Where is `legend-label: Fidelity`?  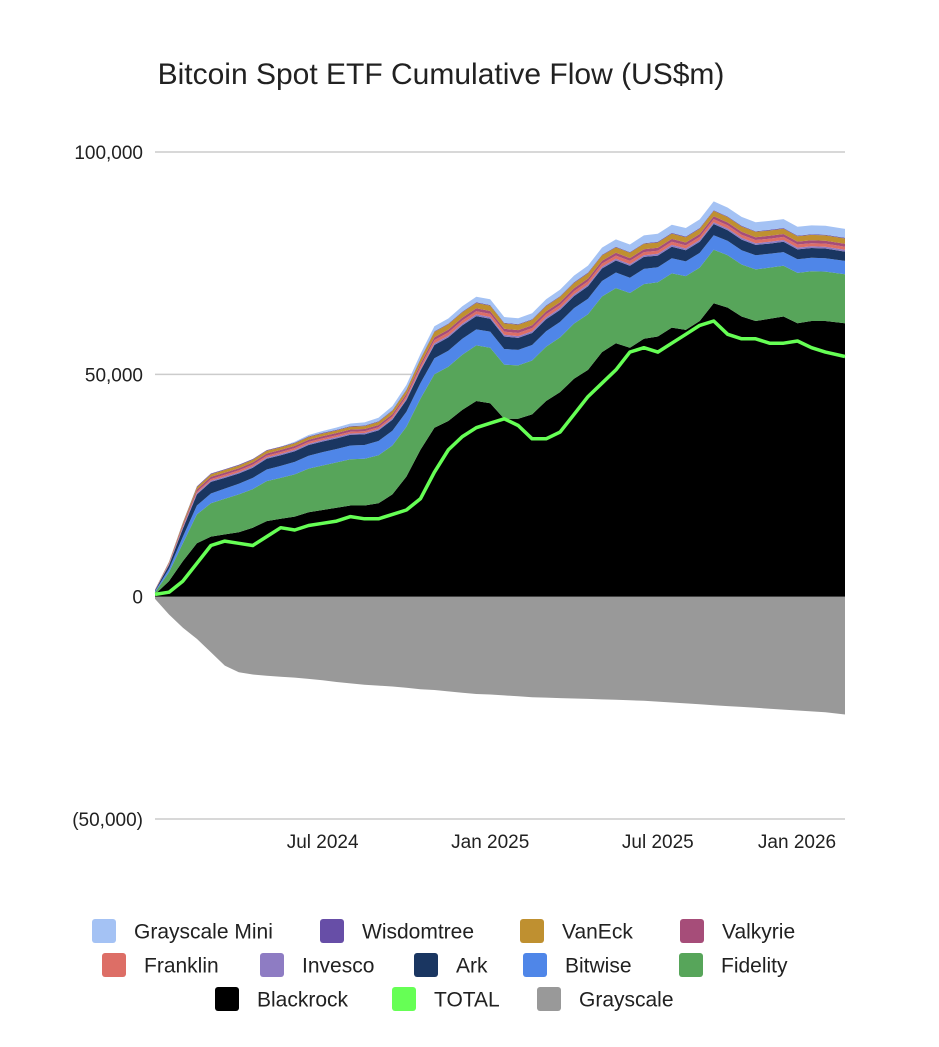
legend-label: Fidelity is located at coordinates (754, 966).